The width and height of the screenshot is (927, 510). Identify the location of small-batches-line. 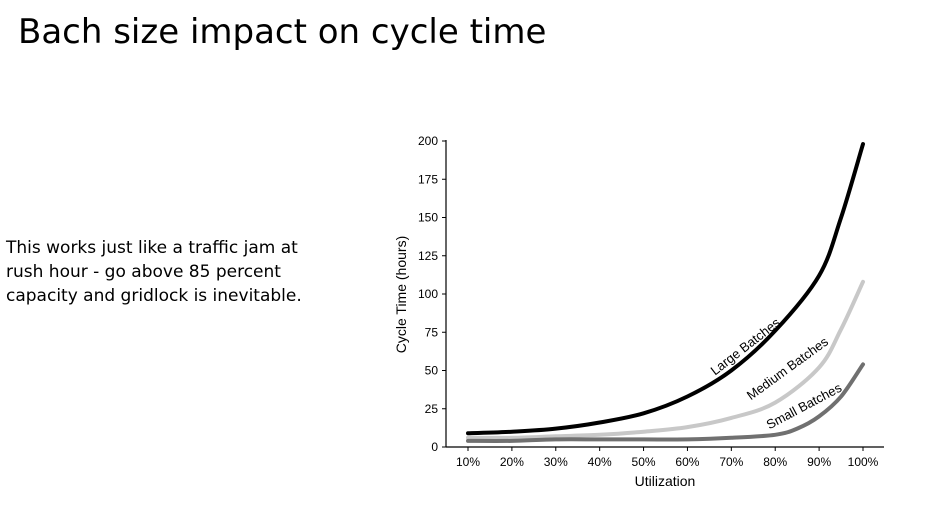
(665, 402).